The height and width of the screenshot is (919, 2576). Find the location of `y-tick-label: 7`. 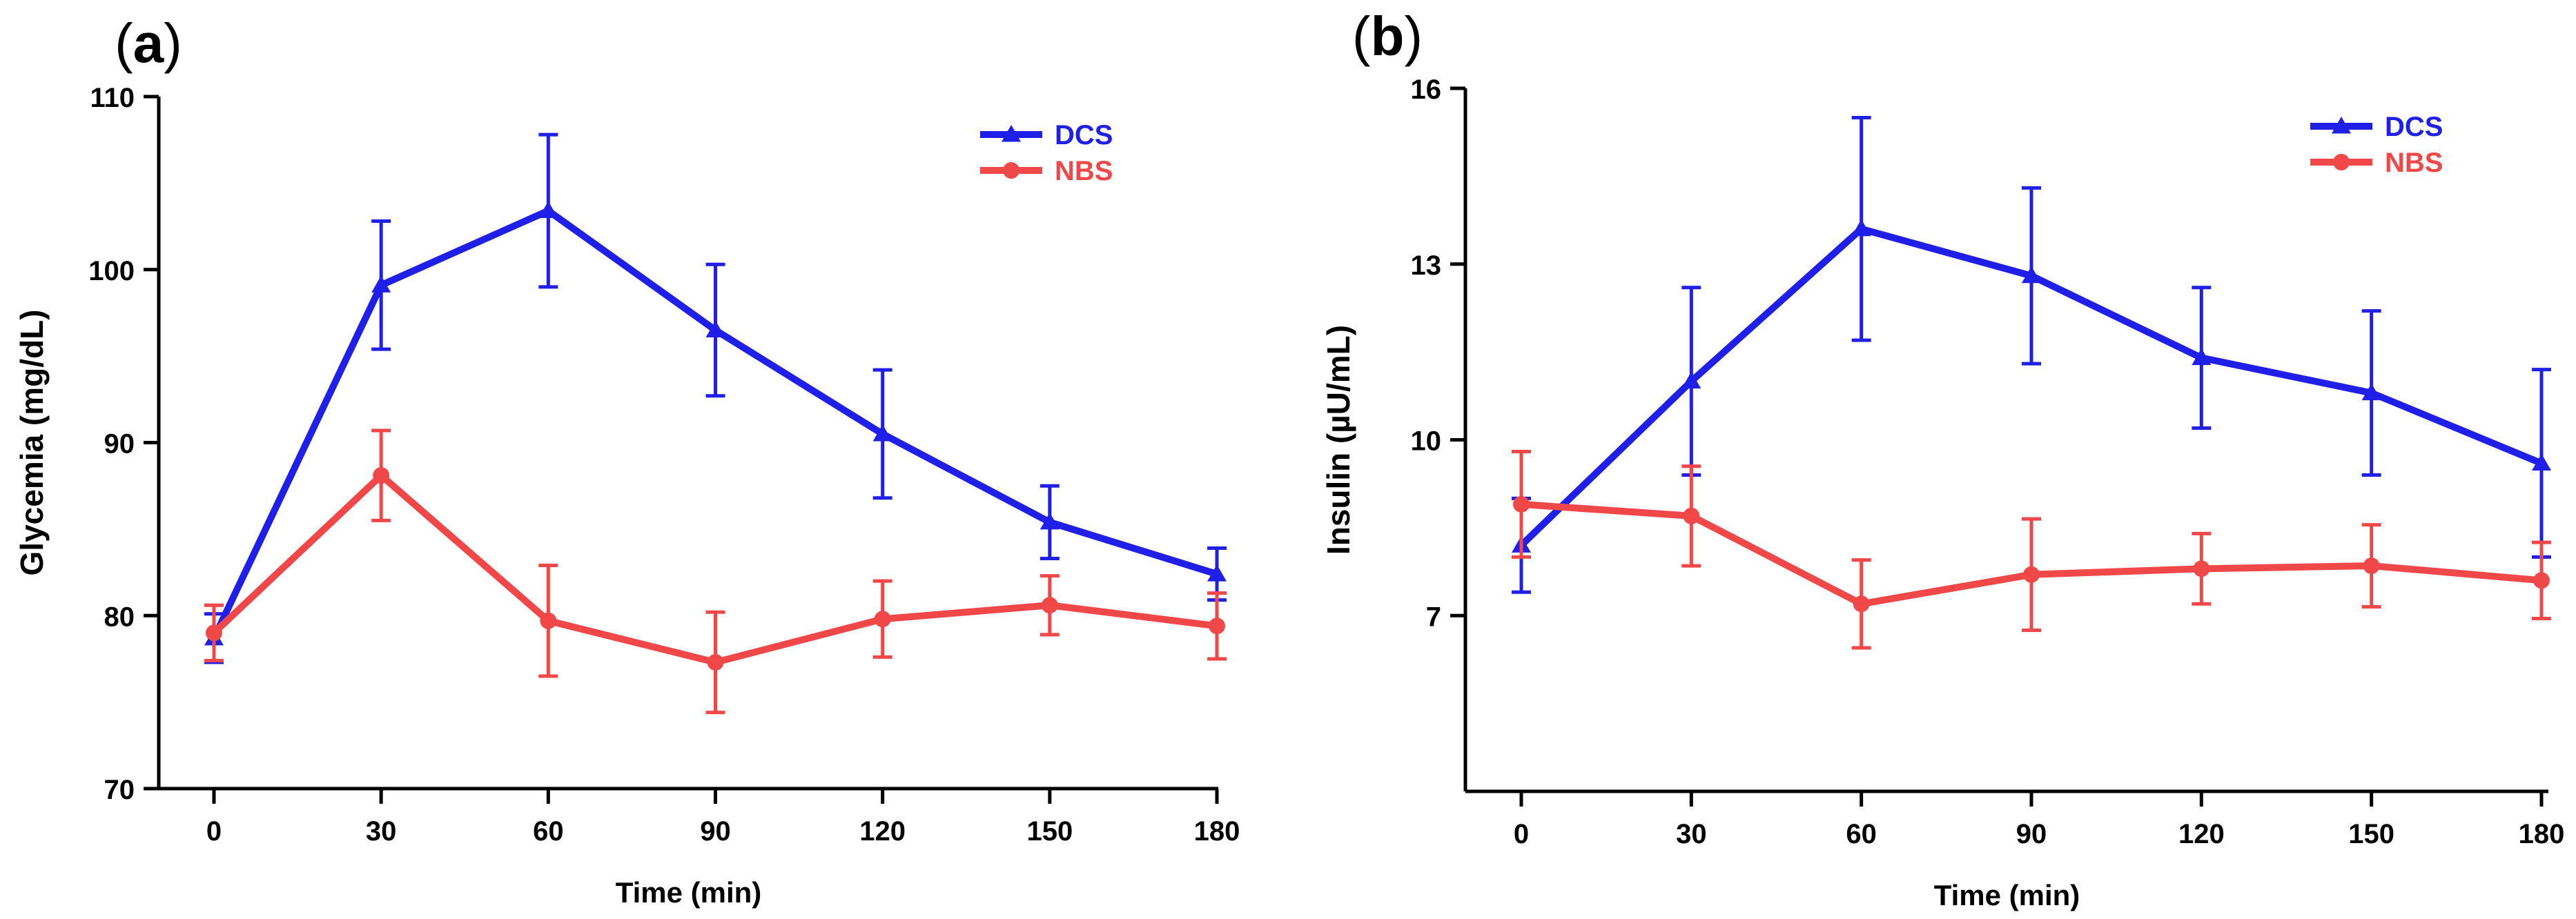

y-tick-label: 7 is located at coordinates (1433, 617).